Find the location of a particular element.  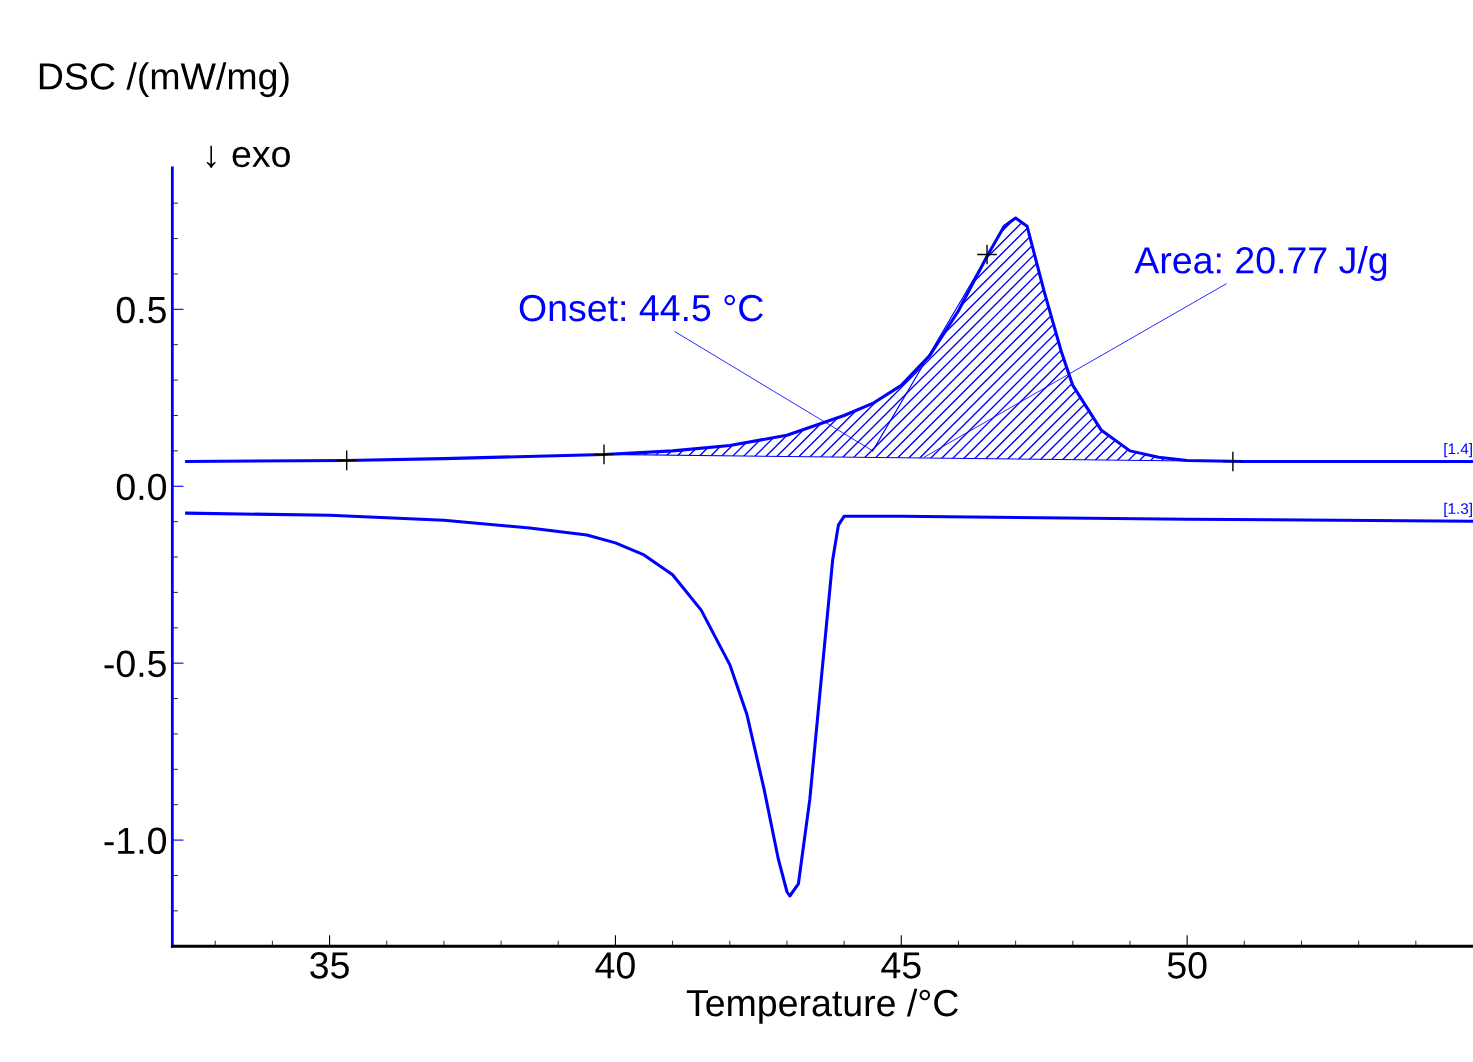

annotation: Onset: 44.5 °C is located at coordinates (641, 308).